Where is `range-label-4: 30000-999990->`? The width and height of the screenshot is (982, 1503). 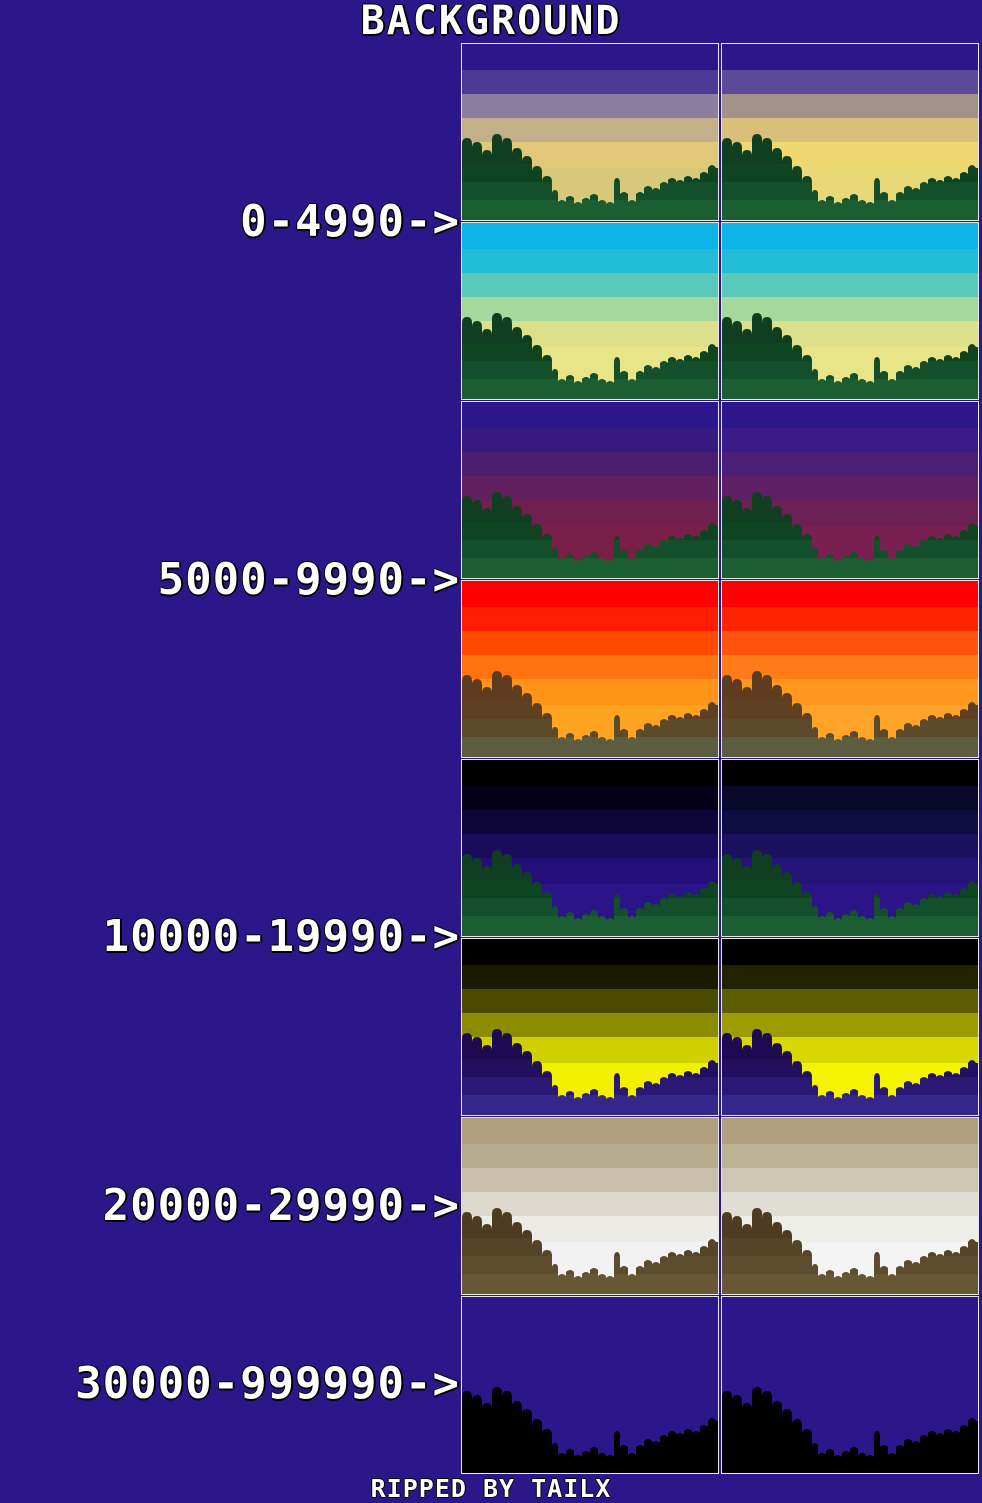 range-label-4: 30000-999990-> is located at coordinates (267, 1383).